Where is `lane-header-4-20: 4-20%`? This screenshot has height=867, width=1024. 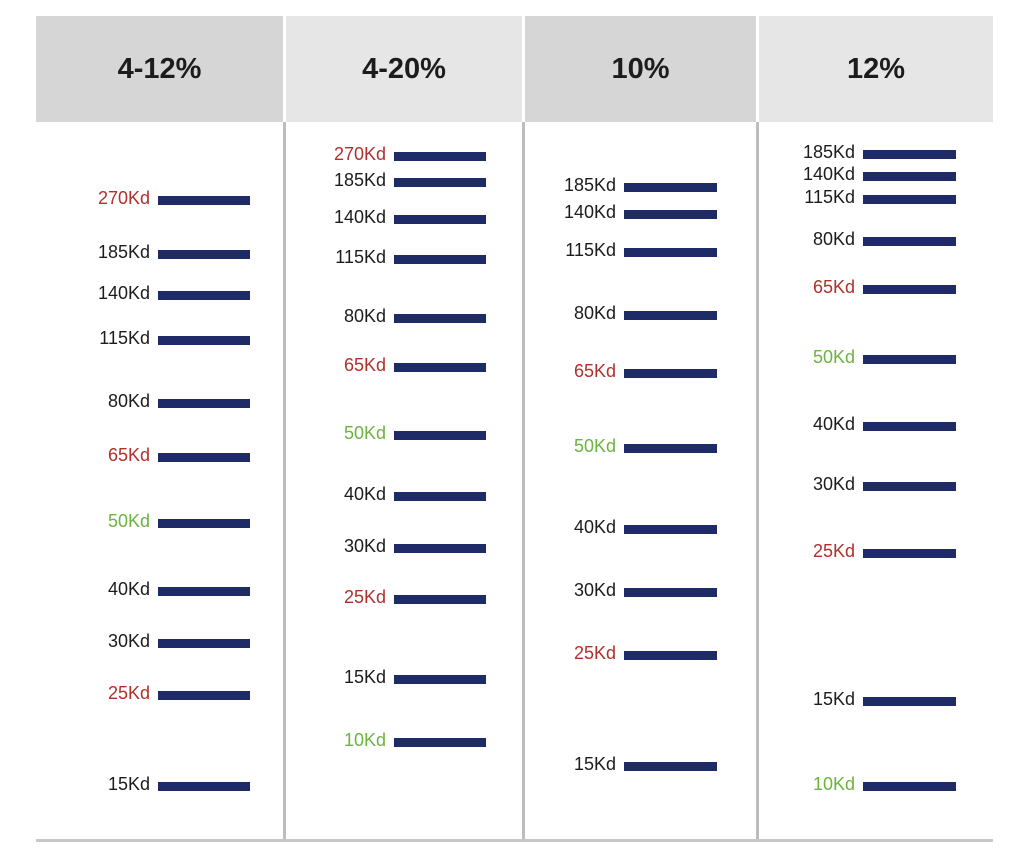
lane-header-4-20: 4-20% is located at coordinates (404, 69).